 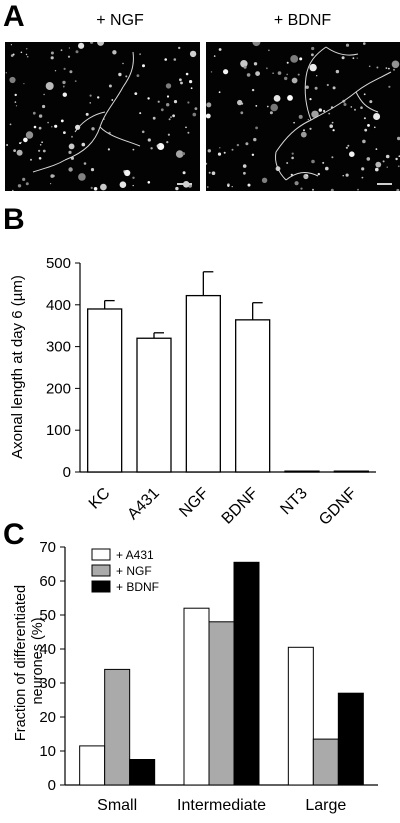 I want to click on neurite-trace, so click(x=315, y=83).